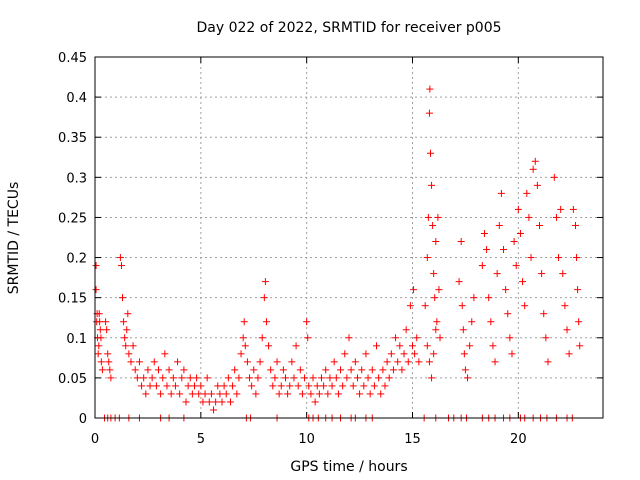  Describe the element at coordinates (412, 439) in the screenshot. I see `x-tick-label: 15` at that location.